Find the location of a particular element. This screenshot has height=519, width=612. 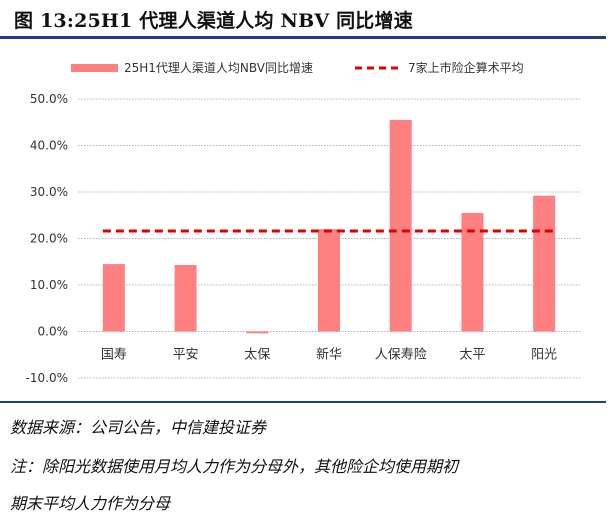

y-tick-label: 0.0% is located at coordinates (53, 332).